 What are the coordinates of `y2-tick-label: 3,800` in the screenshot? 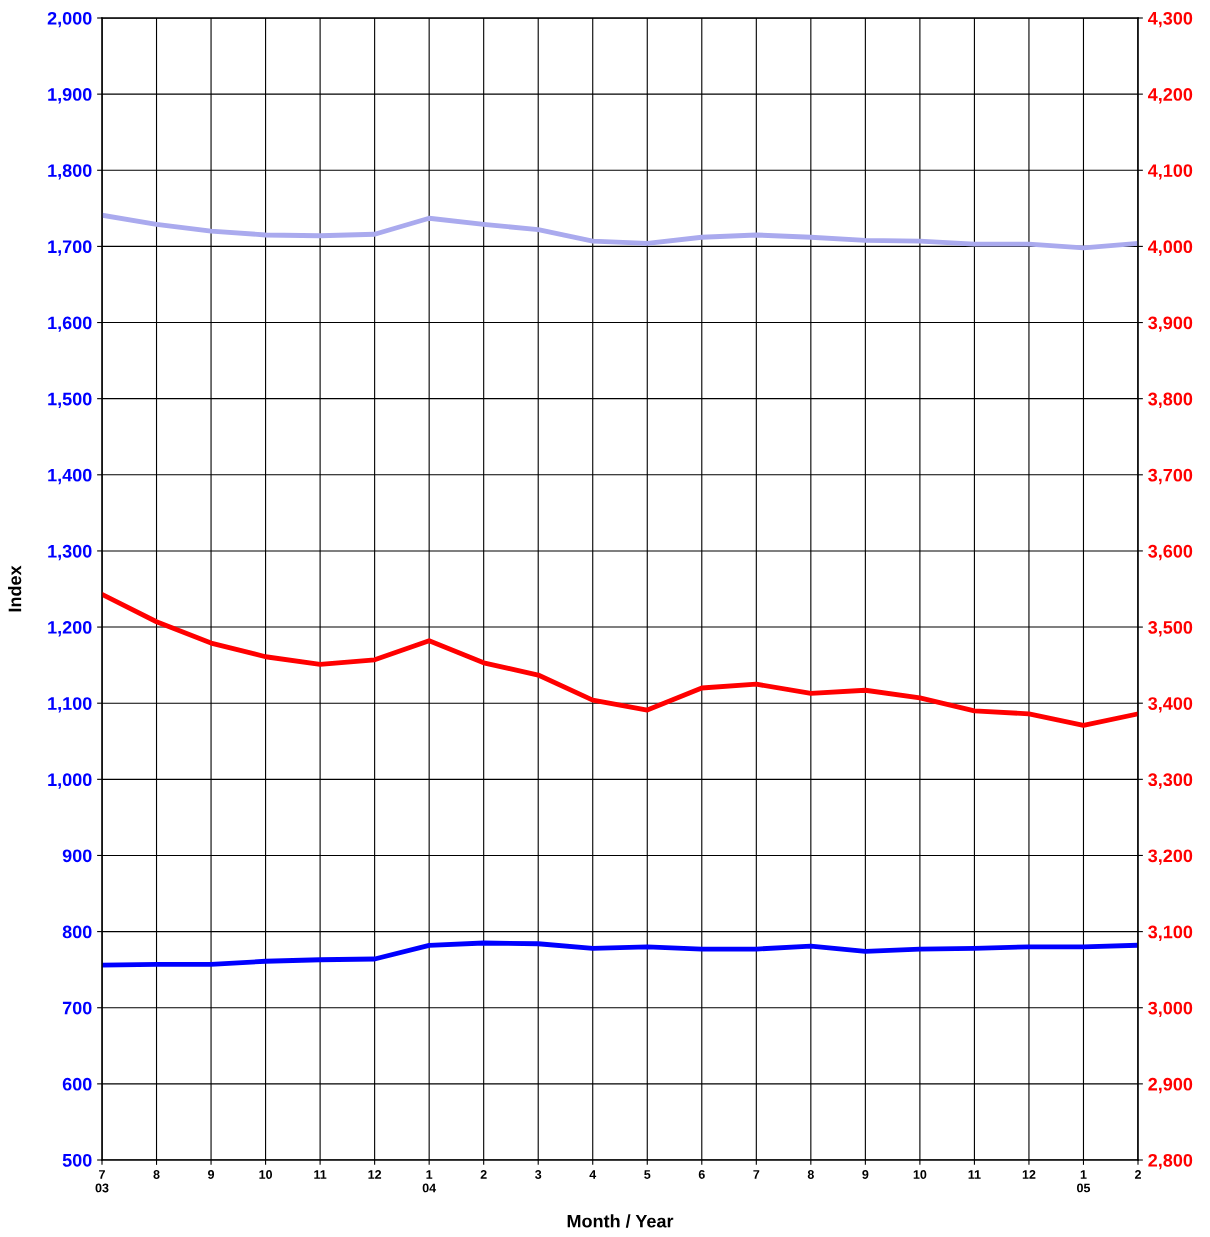 It's located at (1170, 400).